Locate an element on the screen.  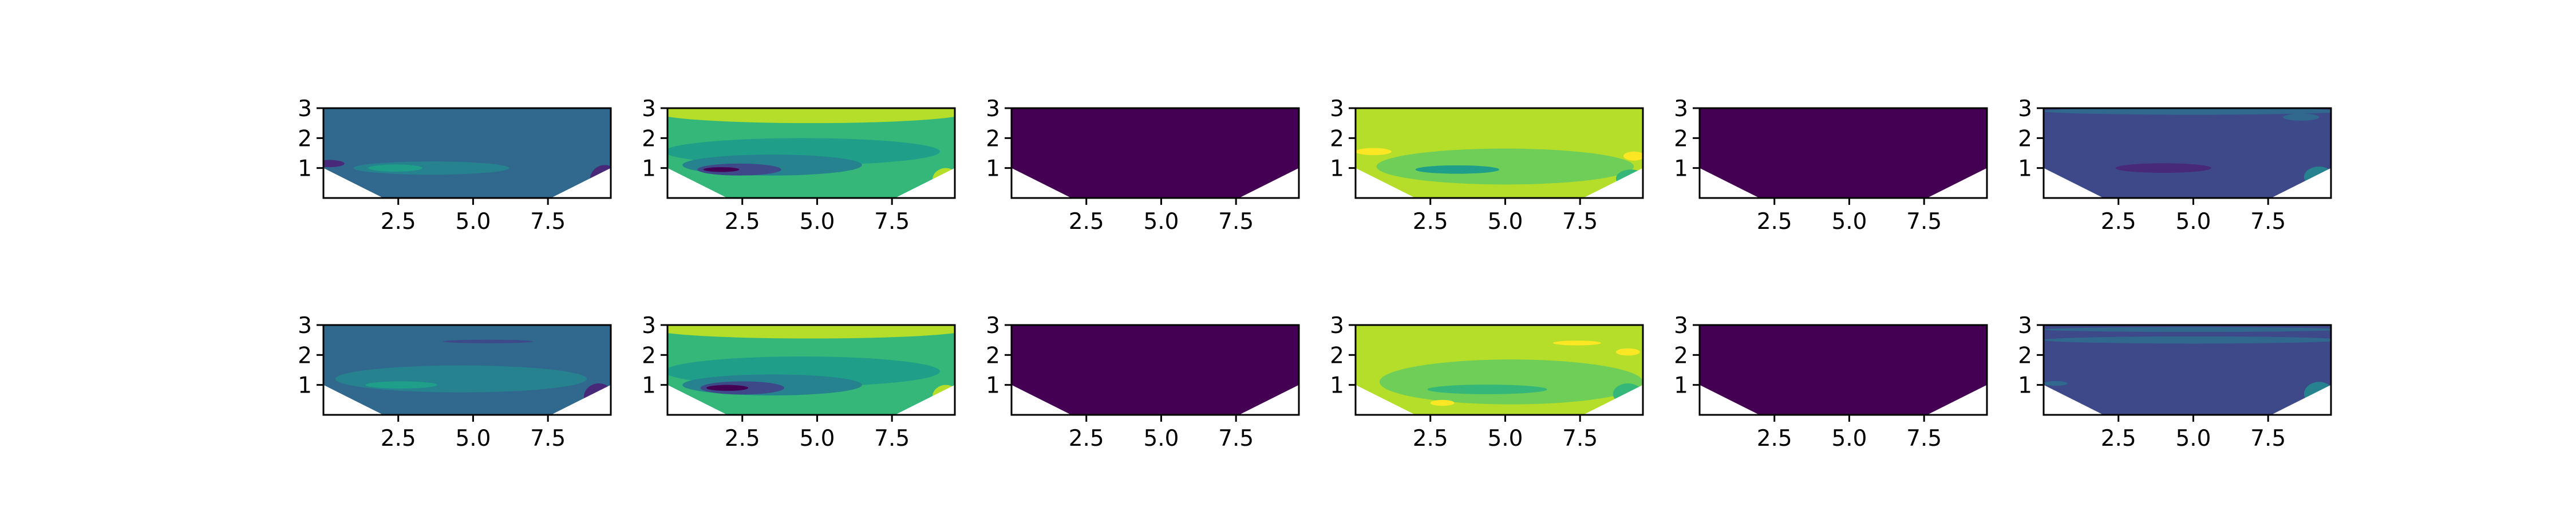
contour-panel-row2-col6: 2.5 5.0 7.5 1 2 3 is located at coordinates (2175, 382).